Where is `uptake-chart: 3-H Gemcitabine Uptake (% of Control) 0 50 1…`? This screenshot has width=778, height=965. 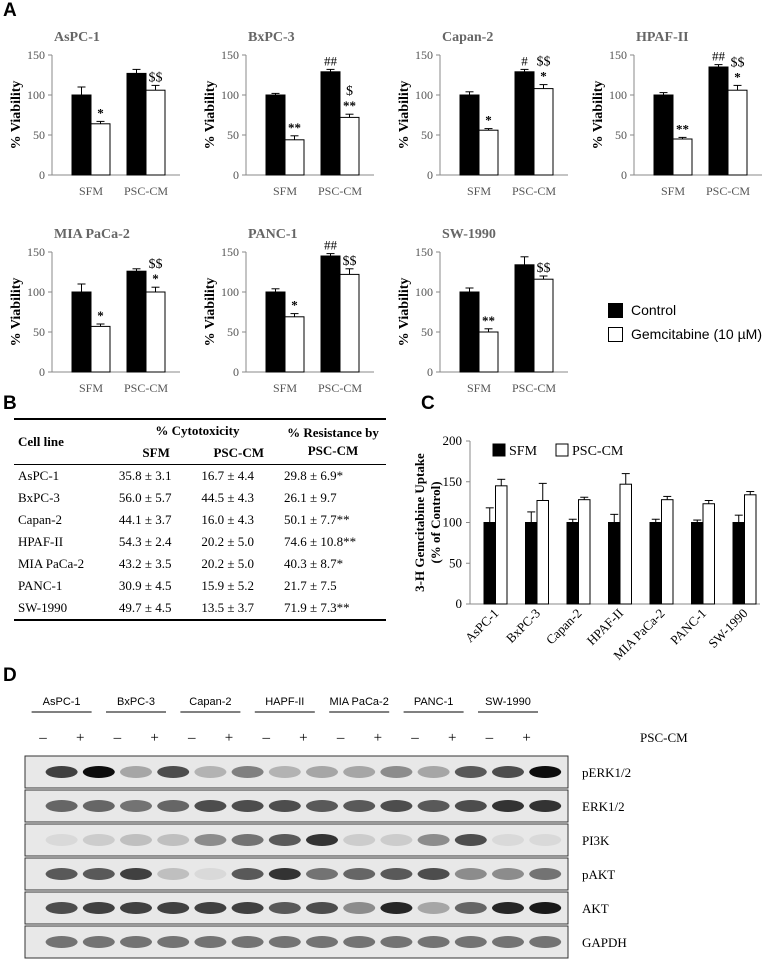
uptake-chart: 3-H Gemcitabine Uptake (% of Control) 0 50 1… is located at coordinates (586, 548).